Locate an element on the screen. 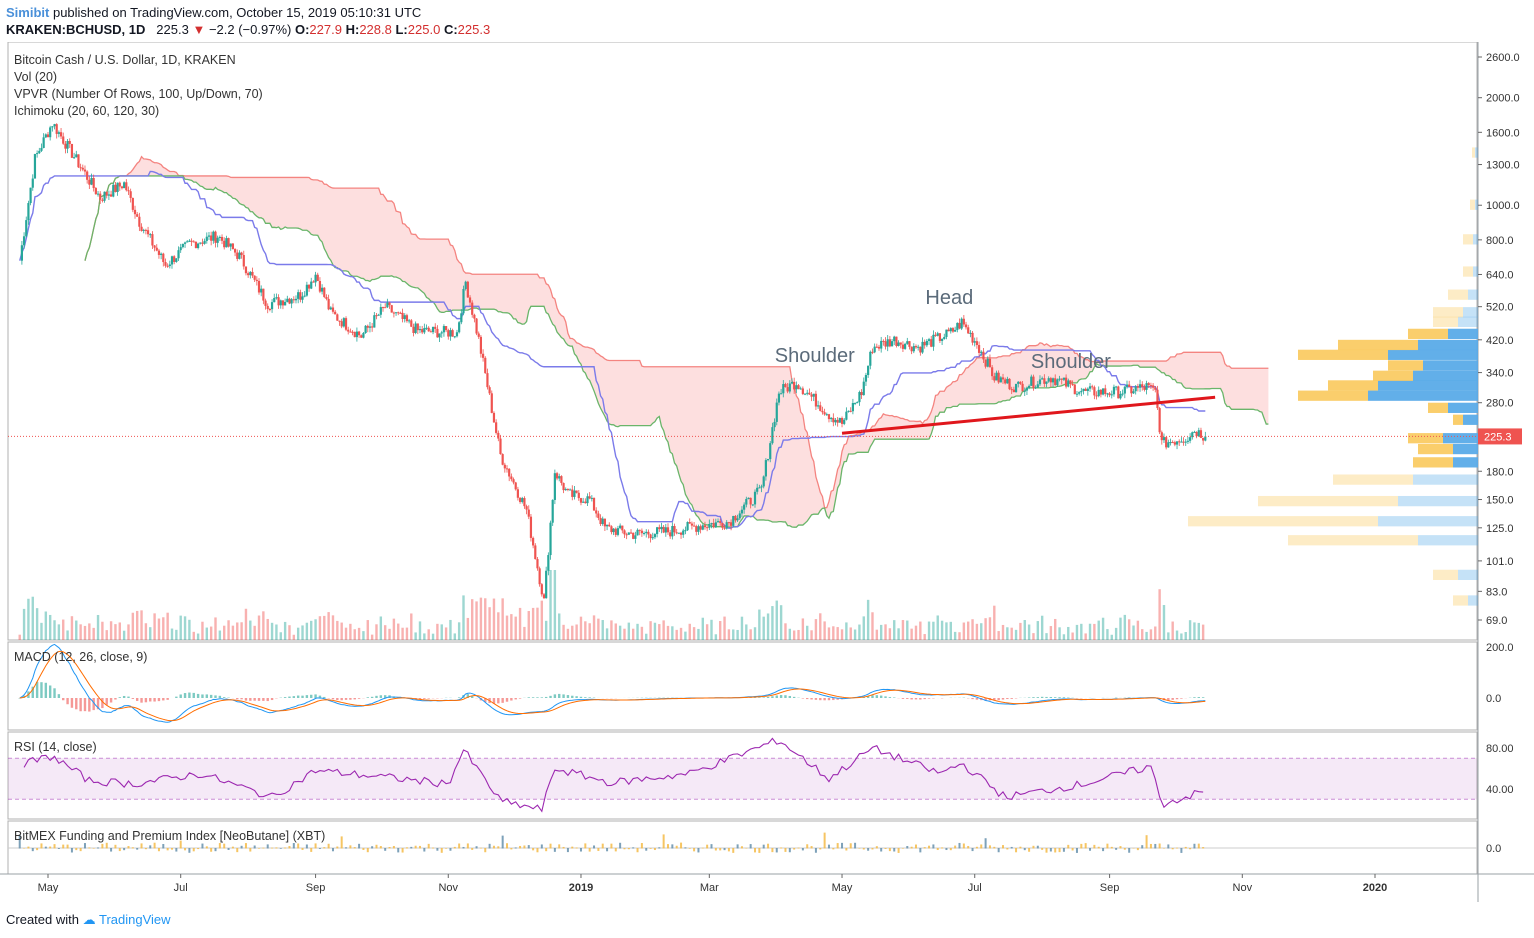 The image size is (1534, 938). tradingview-brand: TradingView is located at coordinates (135, 919).